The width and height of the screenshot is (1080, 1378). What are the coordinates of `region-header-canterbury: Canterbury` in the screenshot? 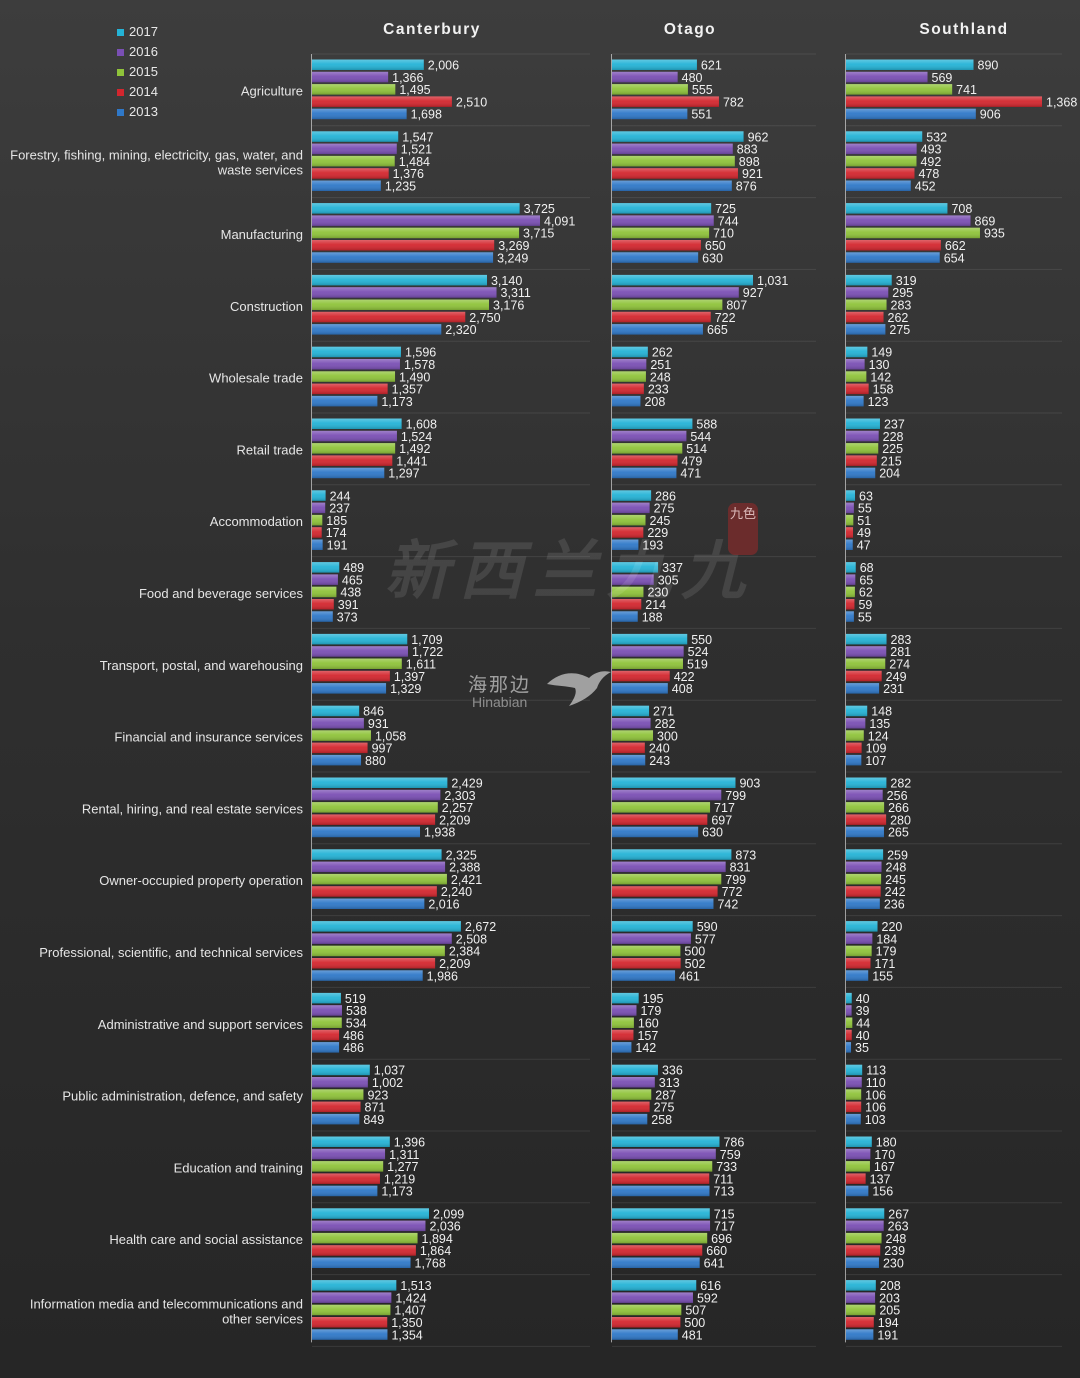 It's located at (432, 29).